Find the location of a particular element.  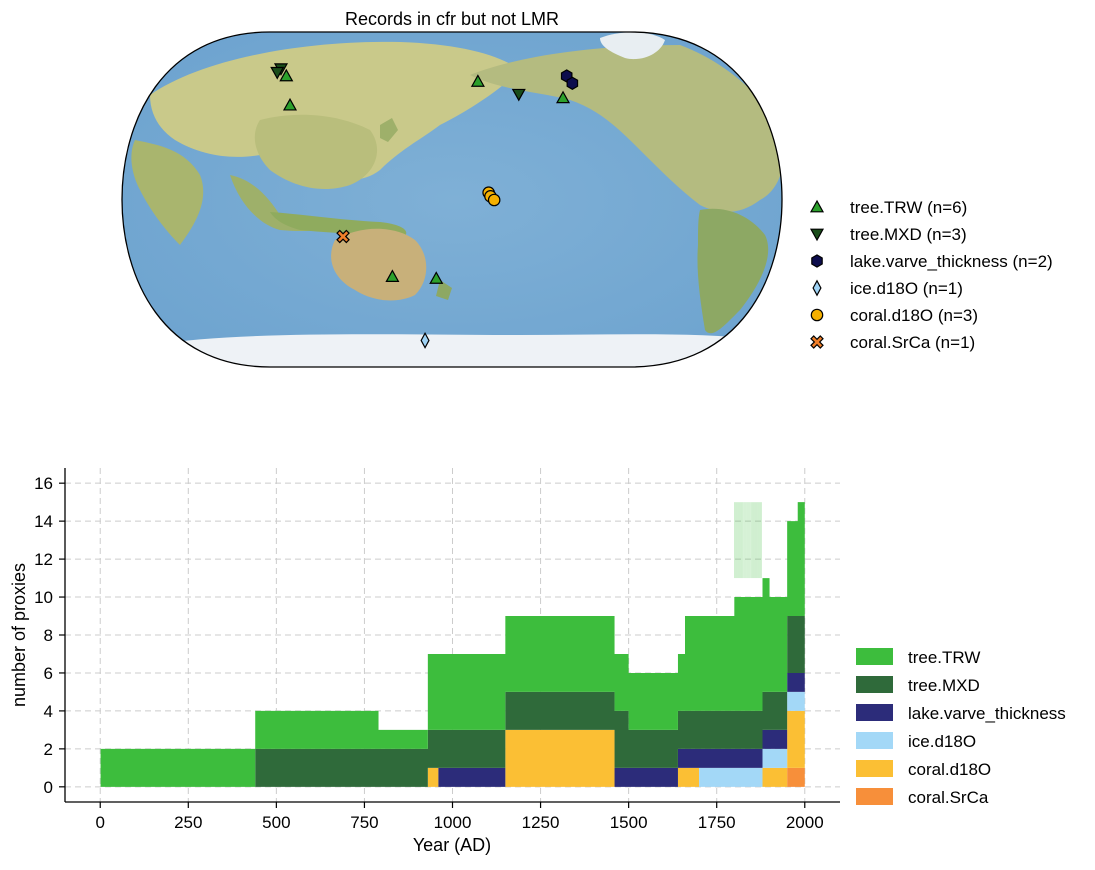

map-legend-label: coral.SrCa (n=1) is located at coordinates (912, 342).